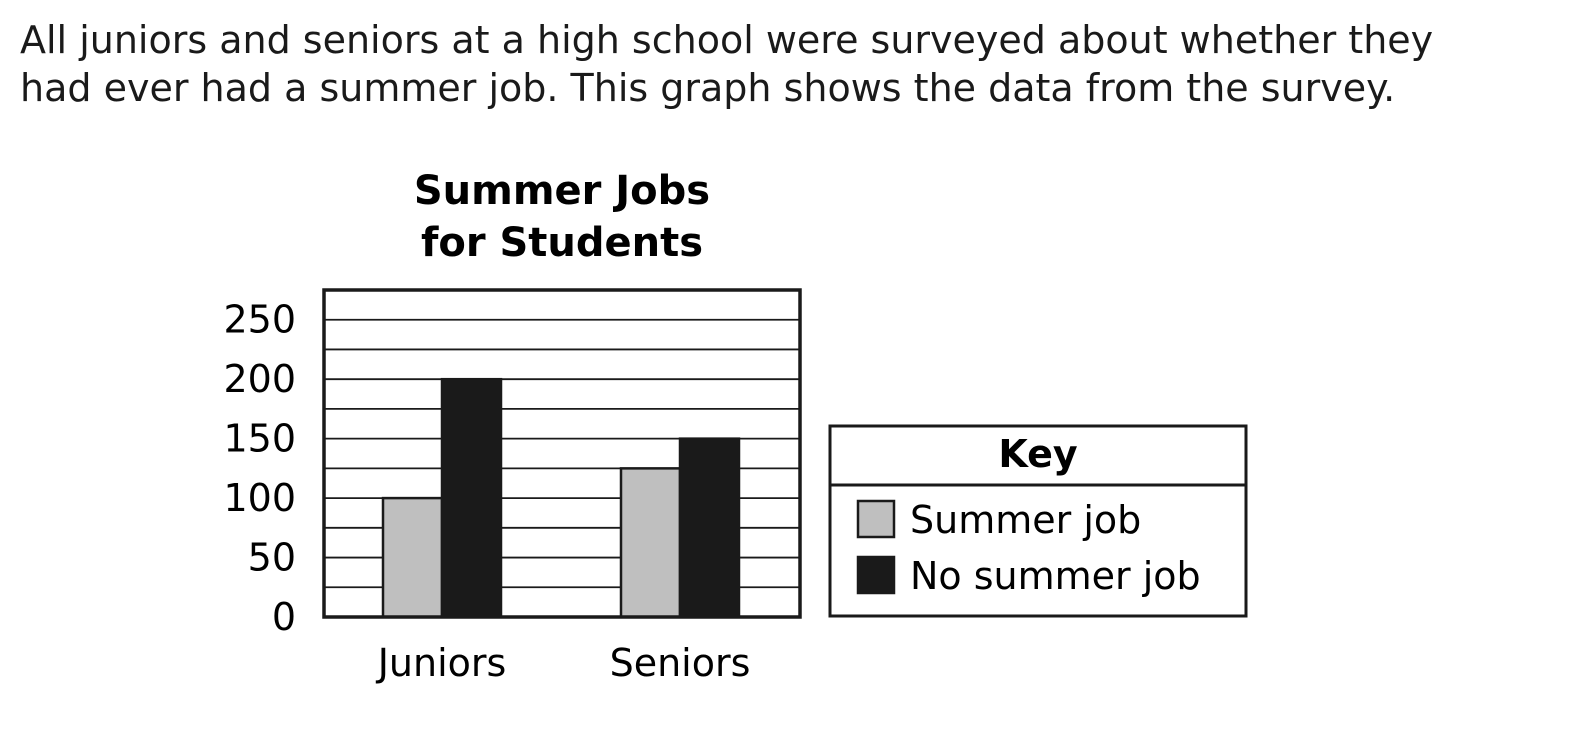 The width and height of the screenshot is (1592, 740). What do you see at coordinates (259, 468) in the screenshot?
I see `y-axis-ticks: 0 50 100 150 200 250` at bounding box center [259, 468].